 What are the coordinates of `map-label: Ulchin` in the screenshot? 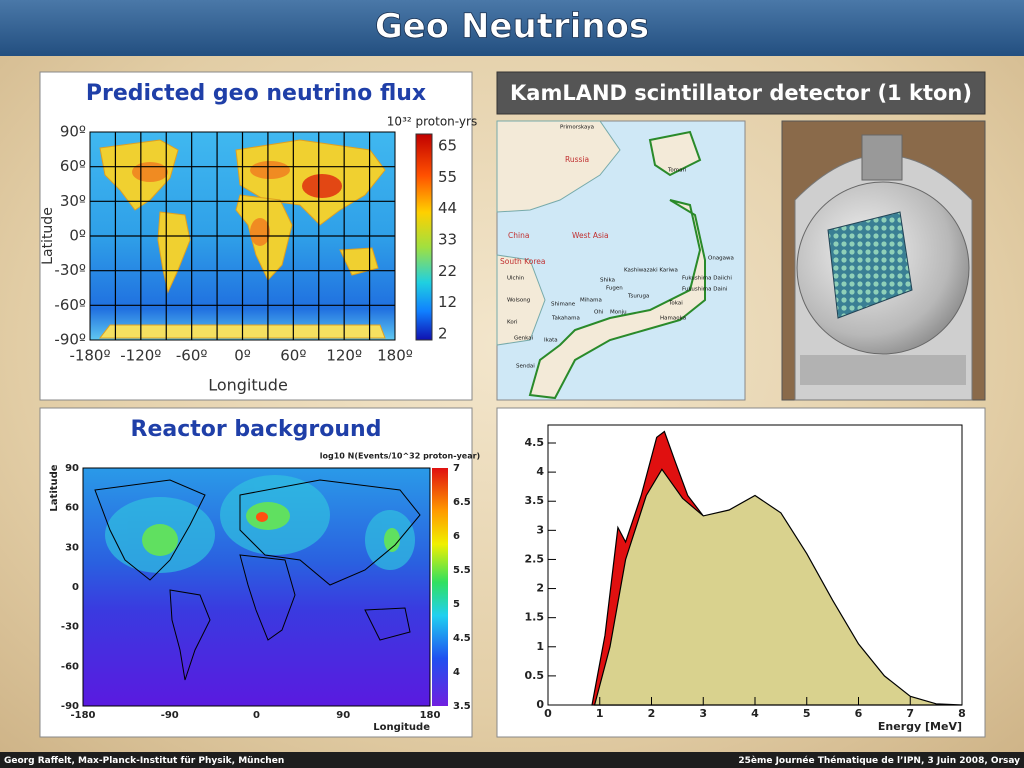 It's located at (516, 279).